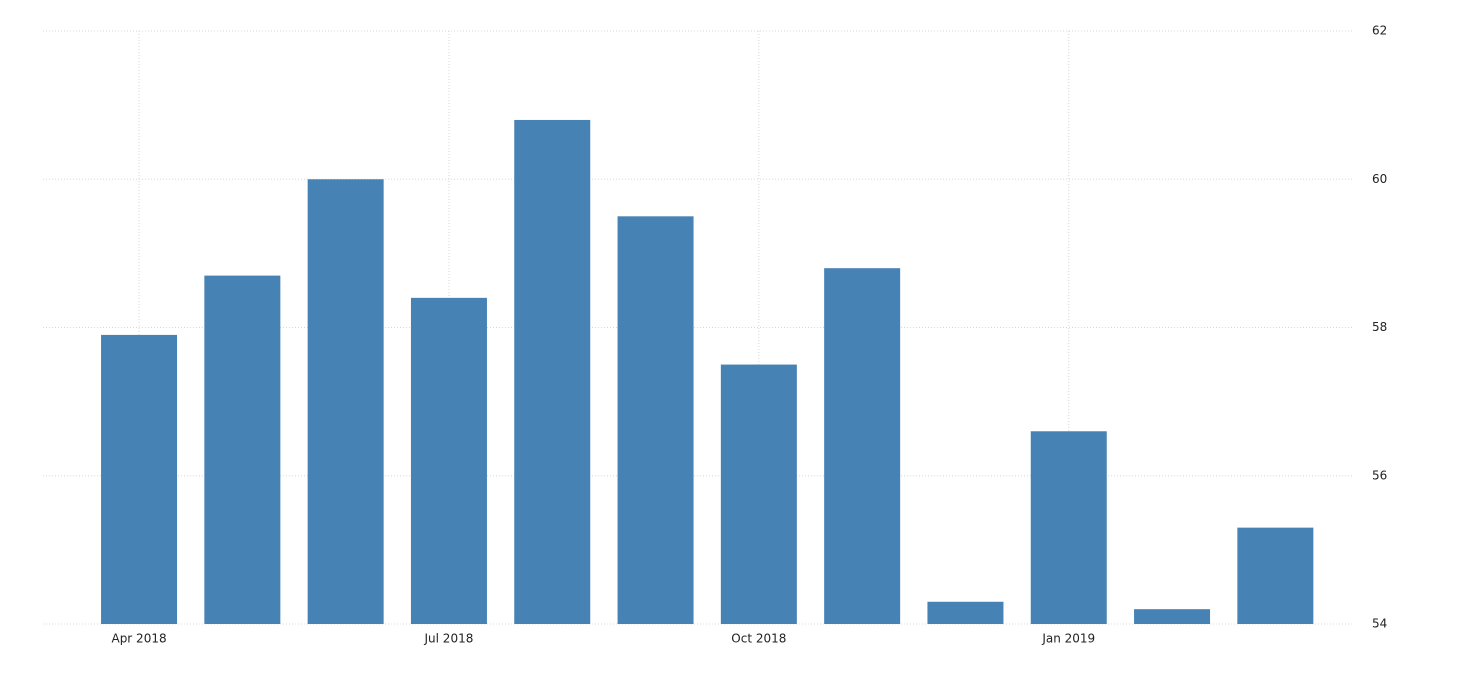 Image resolution: width=1460 pixels, height=680 pixels. What do you see at coordinates (1068, 639) in the screenshot?
I see `x-tick-label: Jan 2019` at bounding box center [1068, 639].